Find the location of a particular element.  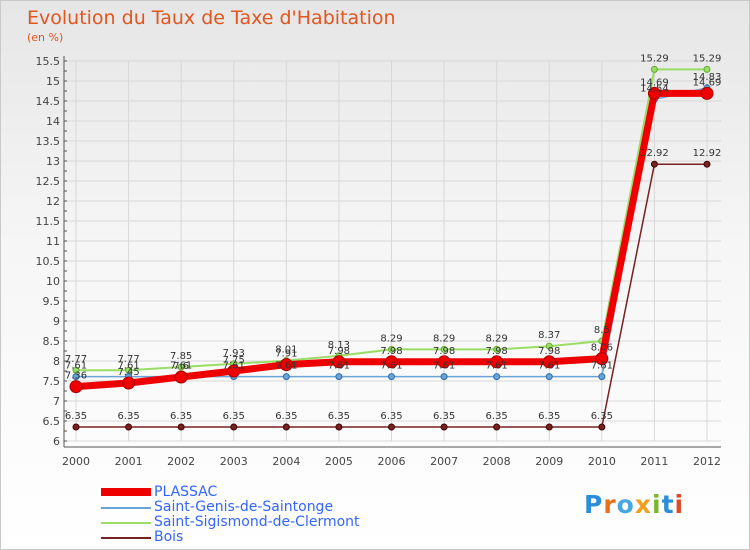

legend-swatch-saint-sigismond is located at coordinates (126, 523).